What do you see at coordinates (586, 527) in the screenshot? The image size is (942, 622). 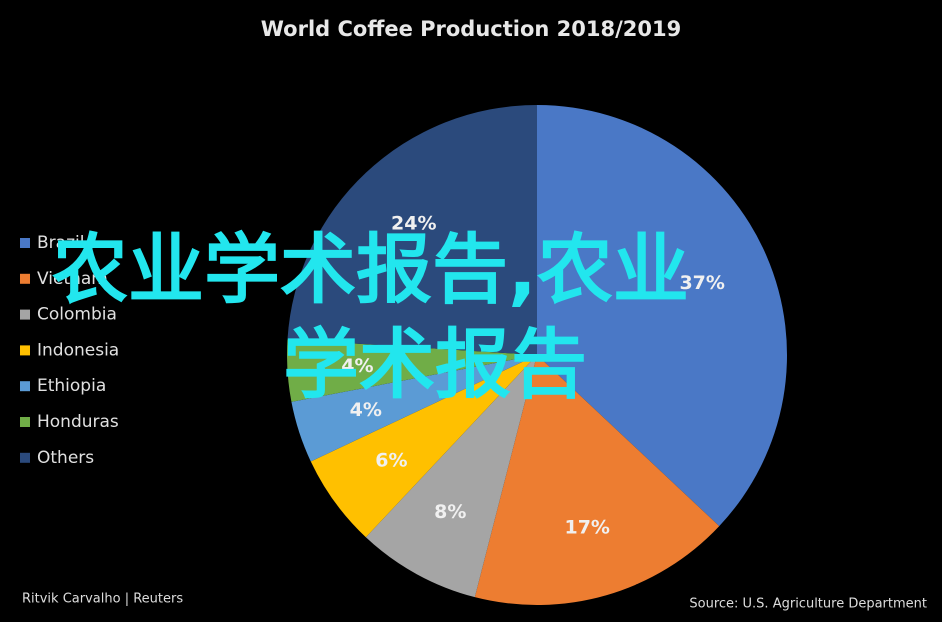 I see `data-label: 17%` at bounding box center [586, 527].